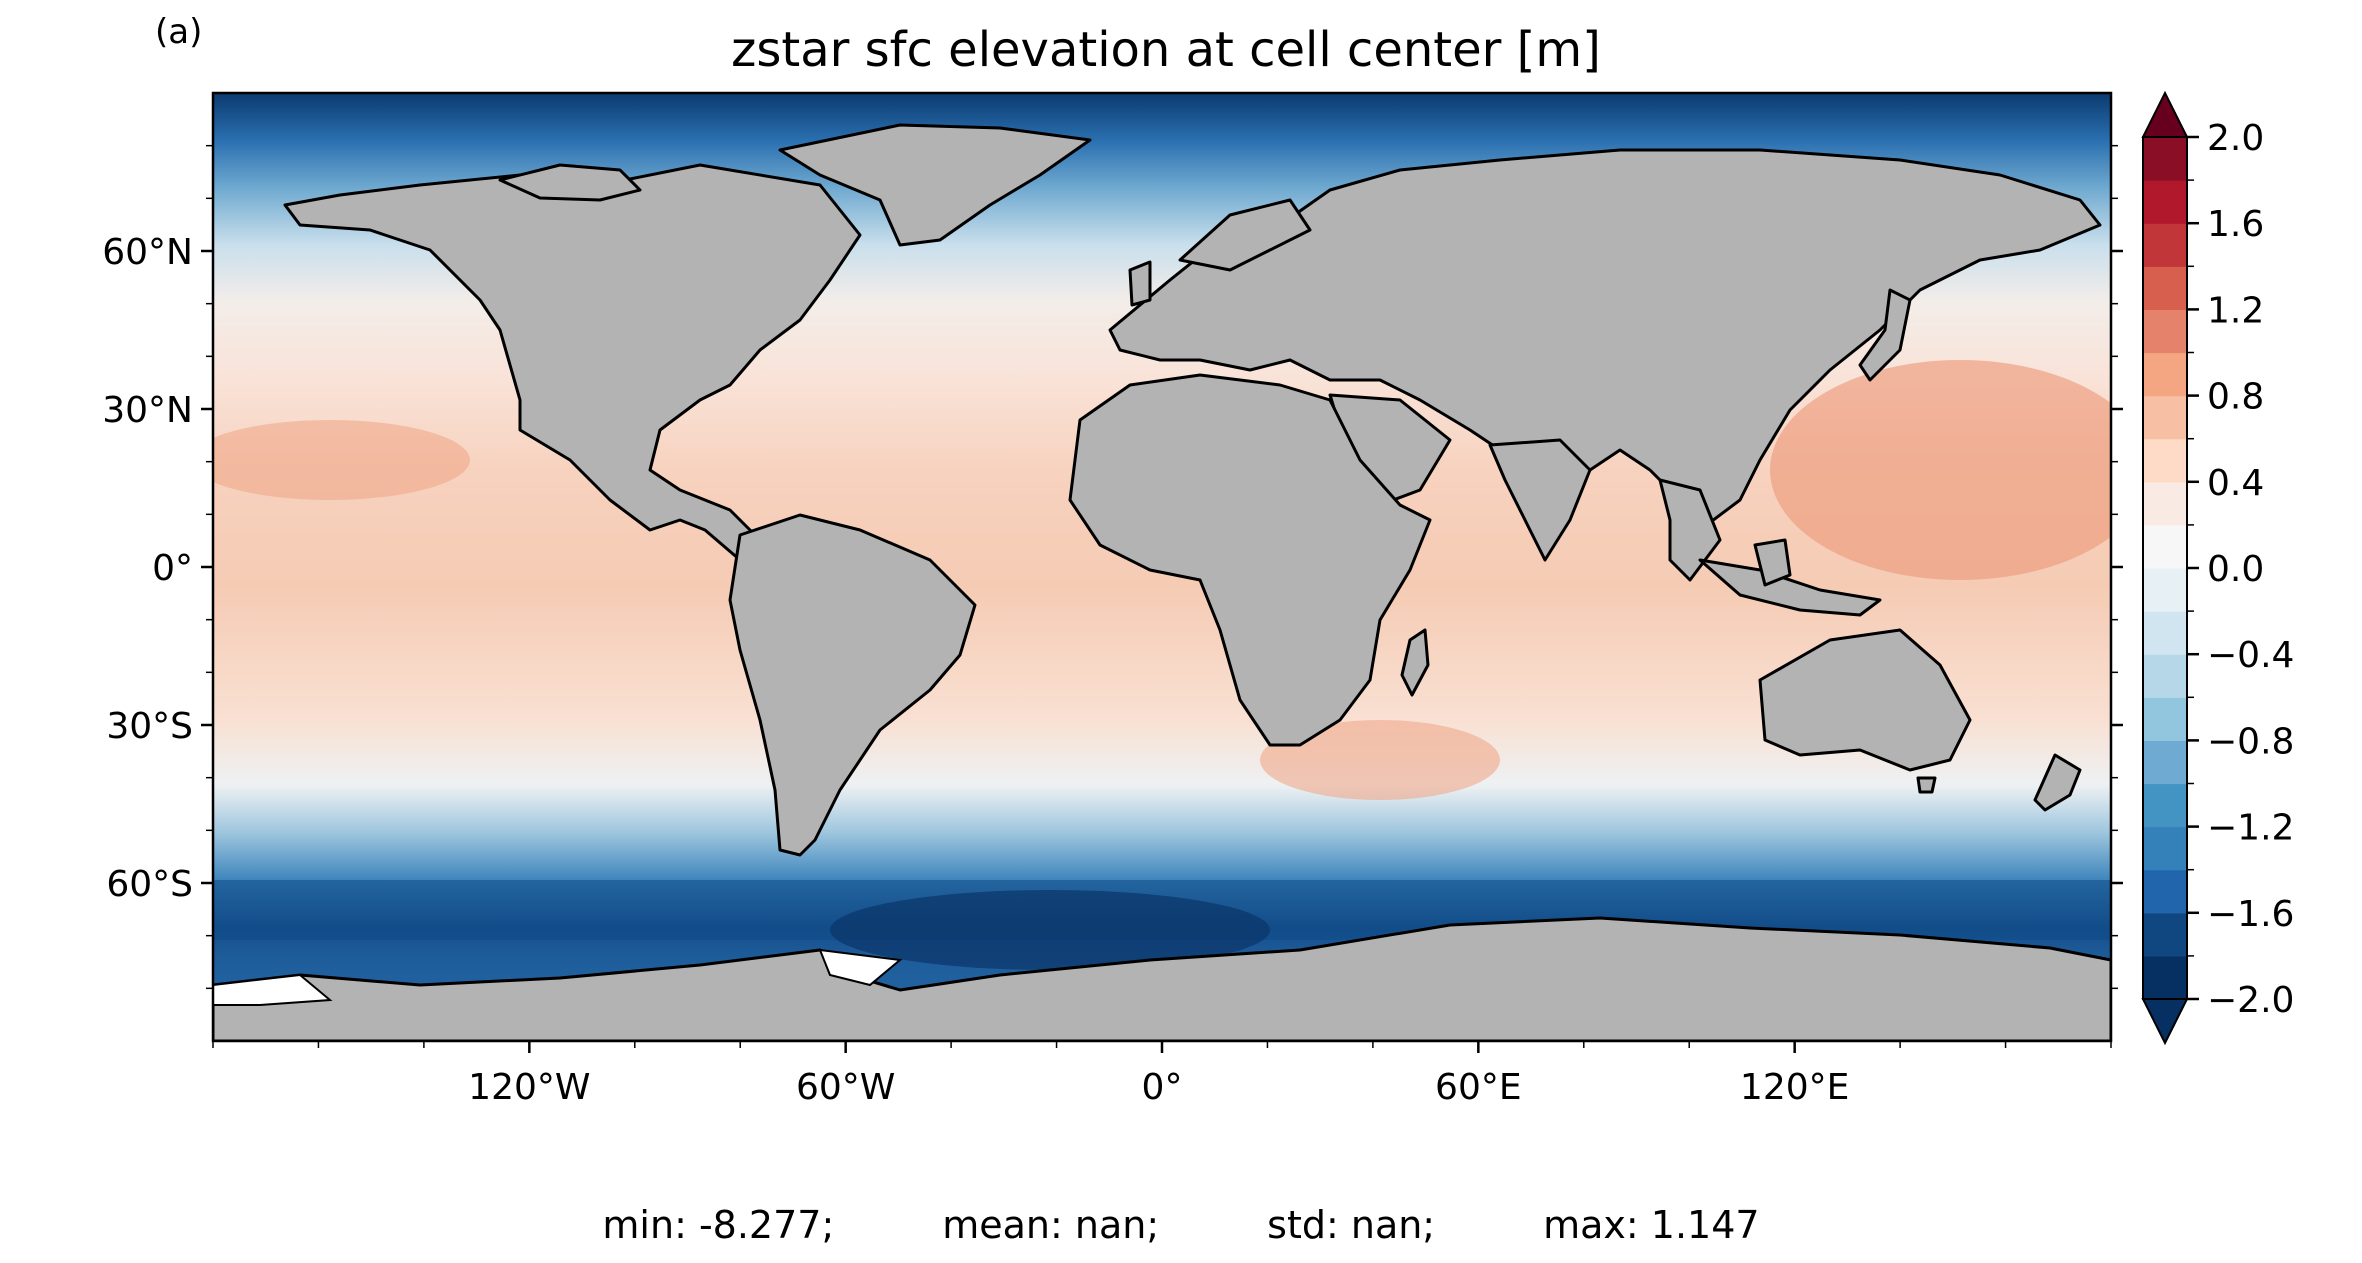  Describe the element at coordinates (1772, 562) in the screenshot. I see `land-borneo` at that location.